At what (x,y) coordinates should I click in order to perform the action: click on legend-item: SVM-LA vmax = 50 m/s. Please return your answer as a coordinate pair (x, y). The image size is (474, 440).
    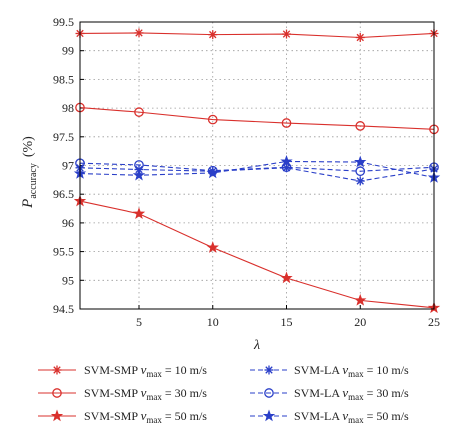
    Looking at the image, I should click on (329, 416).